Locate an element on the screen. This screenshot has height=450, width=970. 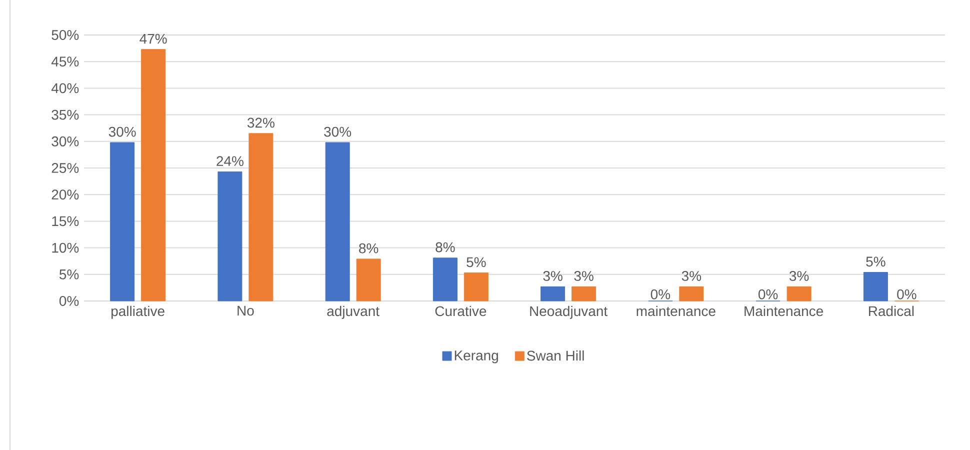
x-tick-label: No is located at coordinates (246, 311).